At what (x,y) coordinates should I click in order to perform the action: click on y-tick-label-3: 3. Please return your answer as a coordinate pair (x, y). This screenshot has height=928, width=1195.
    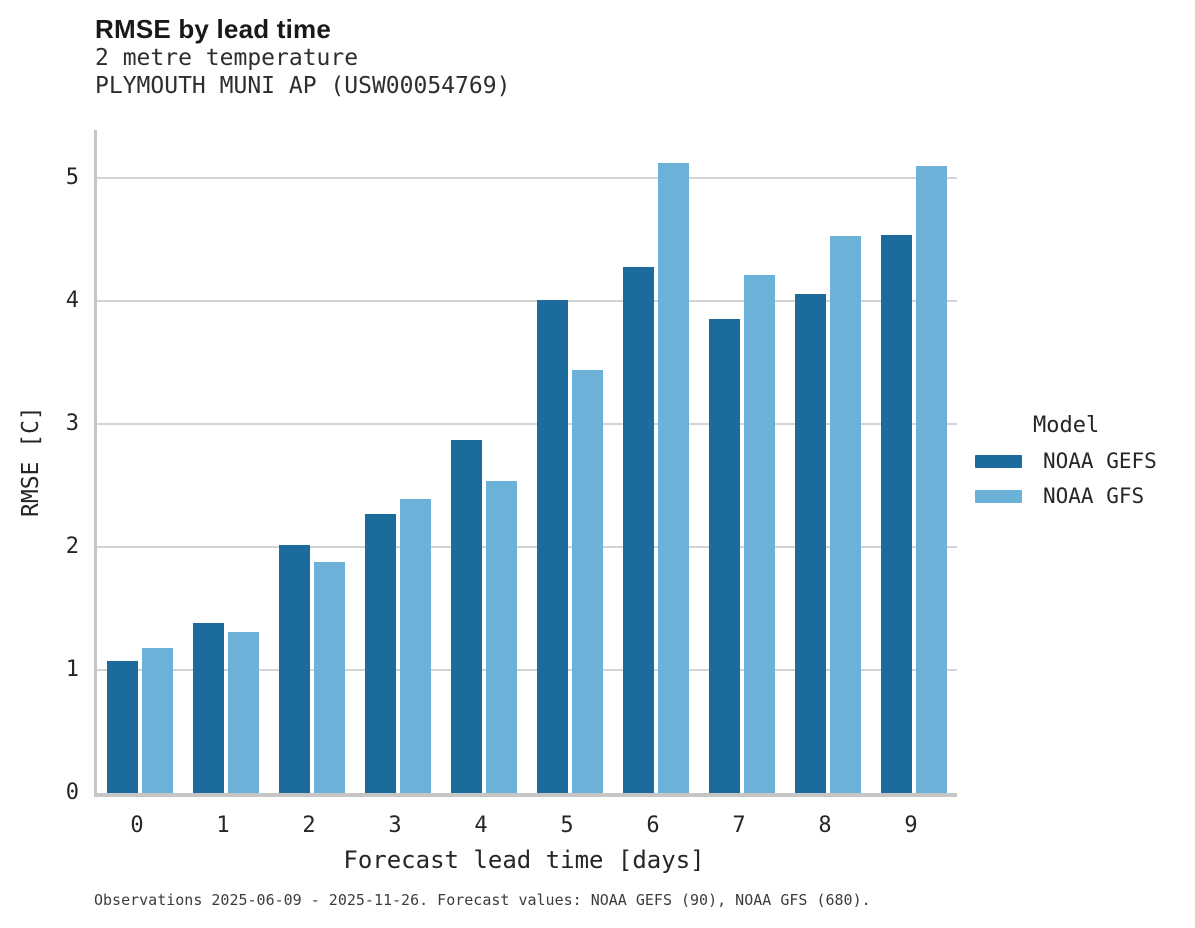
    Looking at the image, I should click on (72, 423).